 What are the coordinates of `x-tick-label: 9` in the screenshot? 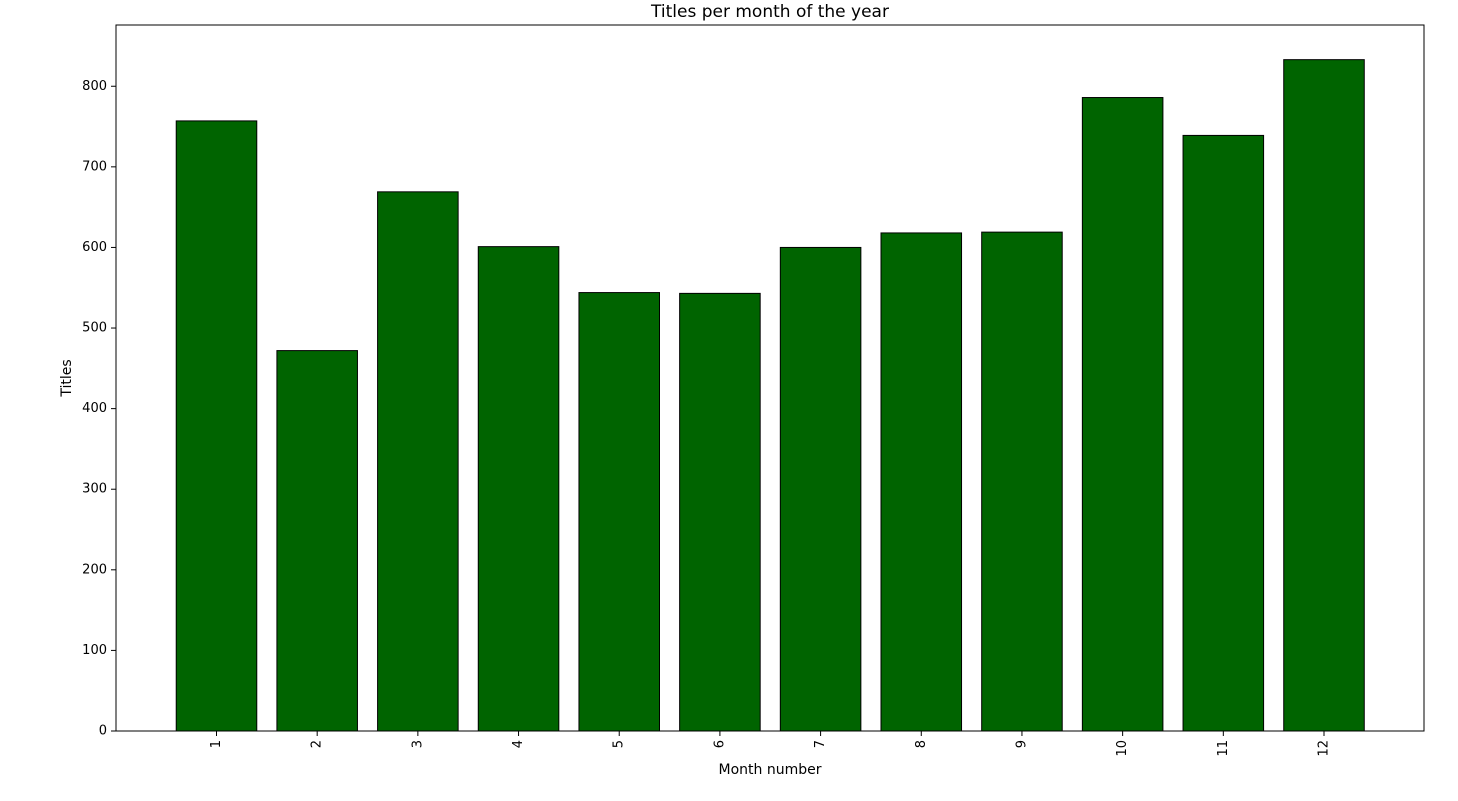 It's located at (1021, 744).